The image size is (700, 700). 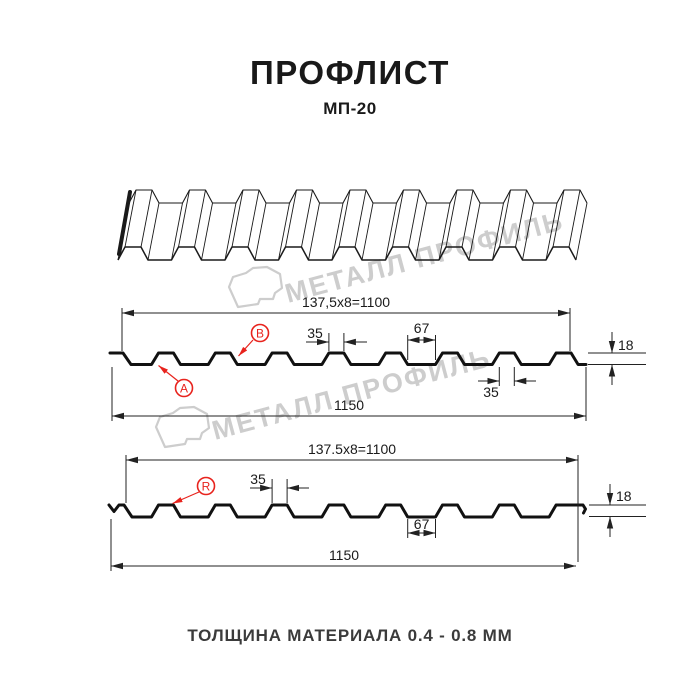 What do you see at coordinates (350, 72) in the screenshot?
I see `page-title: ПРОФЛИСТ` at bounding box center [350, 72].